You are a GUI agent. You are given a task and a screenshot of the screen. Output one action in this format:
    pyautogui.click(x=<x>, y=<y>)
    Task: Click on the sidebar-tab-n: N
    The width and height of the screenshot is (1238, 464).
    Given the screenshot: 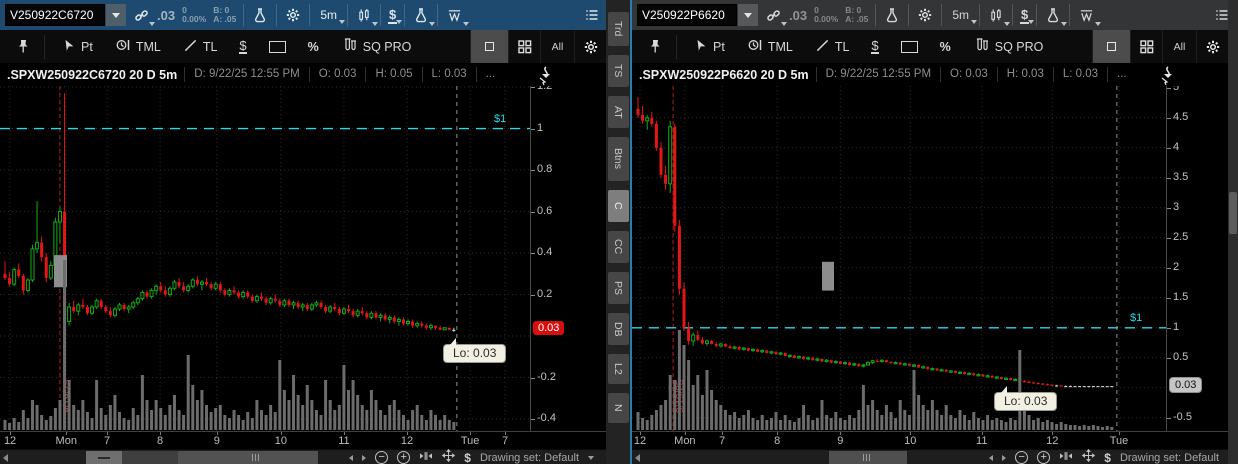 What is the action you would take?
    pyautogui.click(x=618, y=408)
    